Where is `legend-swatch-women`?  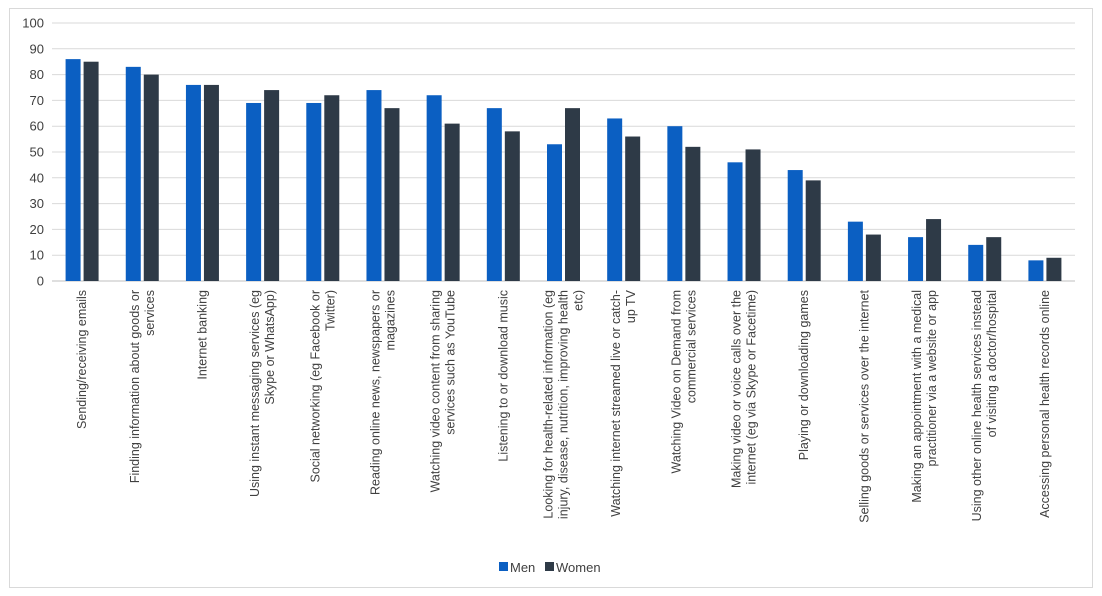 legend-swatch-women is located at coordinates (549, 566).